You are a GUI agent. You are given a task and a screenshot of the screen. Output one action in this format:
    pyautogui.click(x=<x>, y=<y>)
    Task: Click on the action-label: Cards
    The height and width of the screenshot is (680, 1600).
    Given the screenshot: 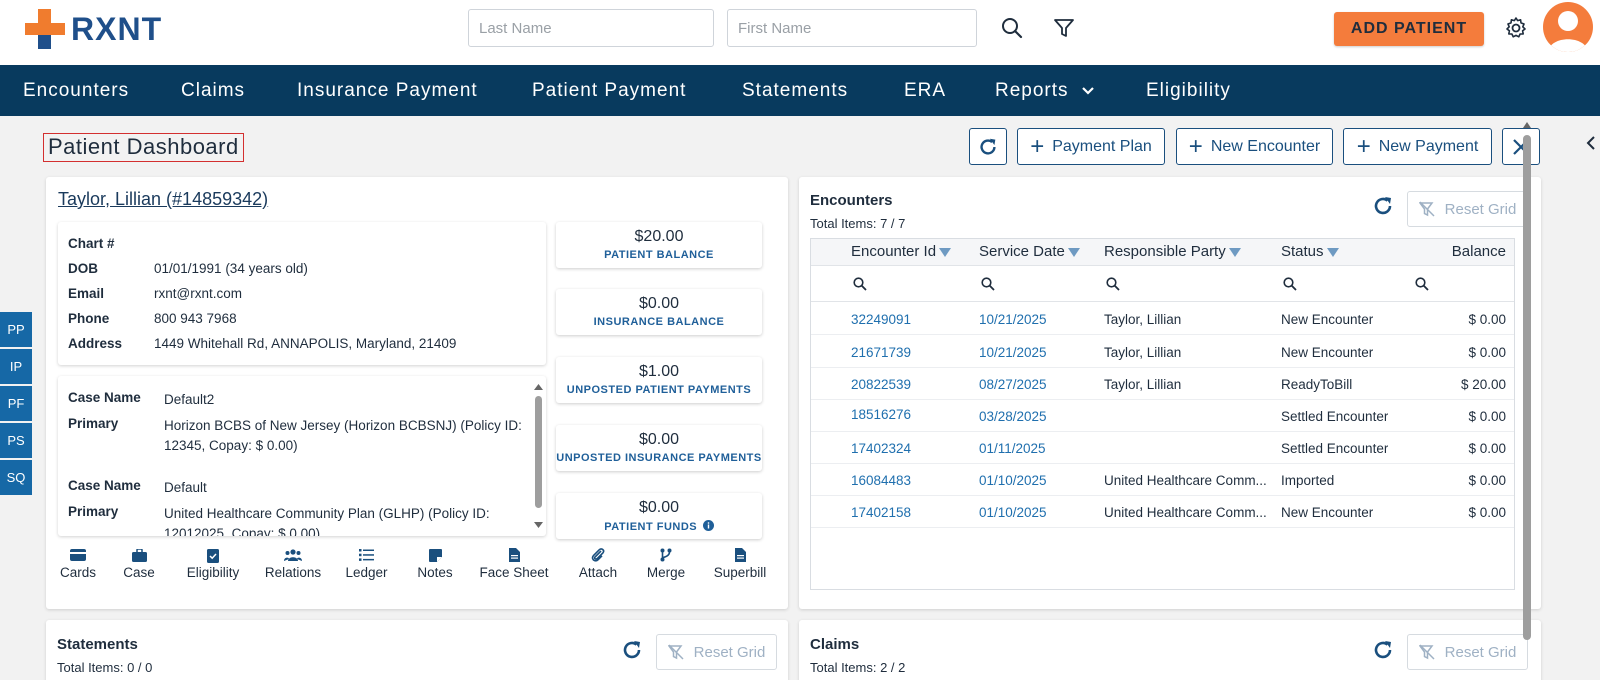 What is the action you would take?
    pyautogui.click(x=77, y=572)
    